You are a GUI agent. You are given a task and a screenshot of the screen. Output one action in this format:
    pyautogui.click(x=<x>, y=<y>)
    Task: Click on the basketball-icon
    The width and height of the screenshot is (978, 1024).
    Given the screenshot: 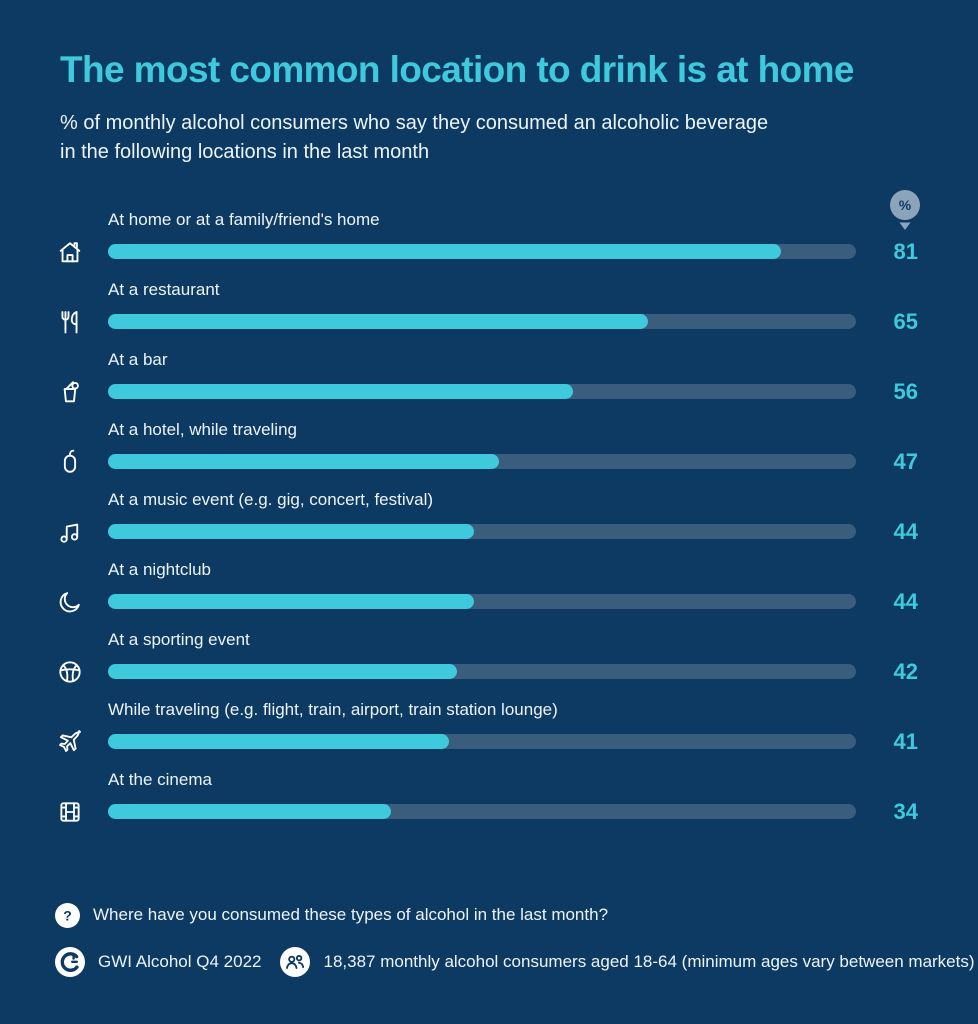 What is the action you would take?
    pyautogui.click(x=70, y=672)
    